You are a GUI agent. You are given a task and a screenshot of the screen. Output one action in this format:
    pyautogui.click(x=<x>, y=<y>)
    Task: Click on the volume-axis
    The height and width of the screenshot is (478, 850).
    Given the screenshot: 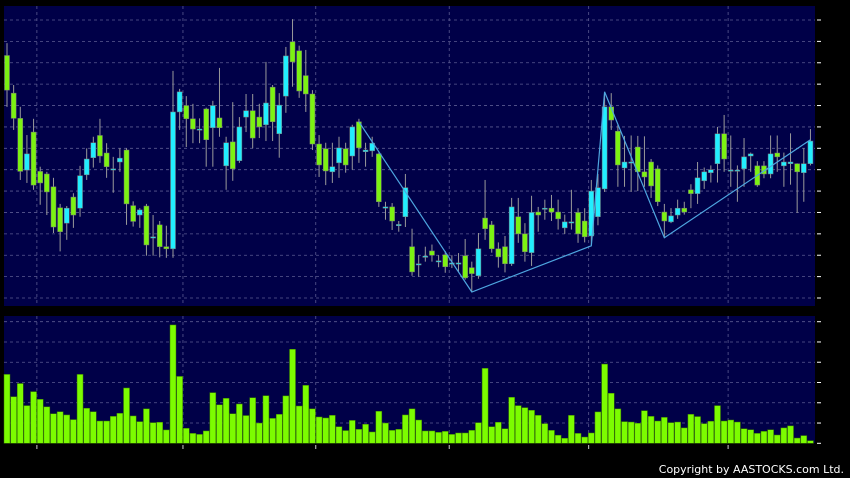 What is the action you would take?
    pyautogui.click(x=819, y=382)
    